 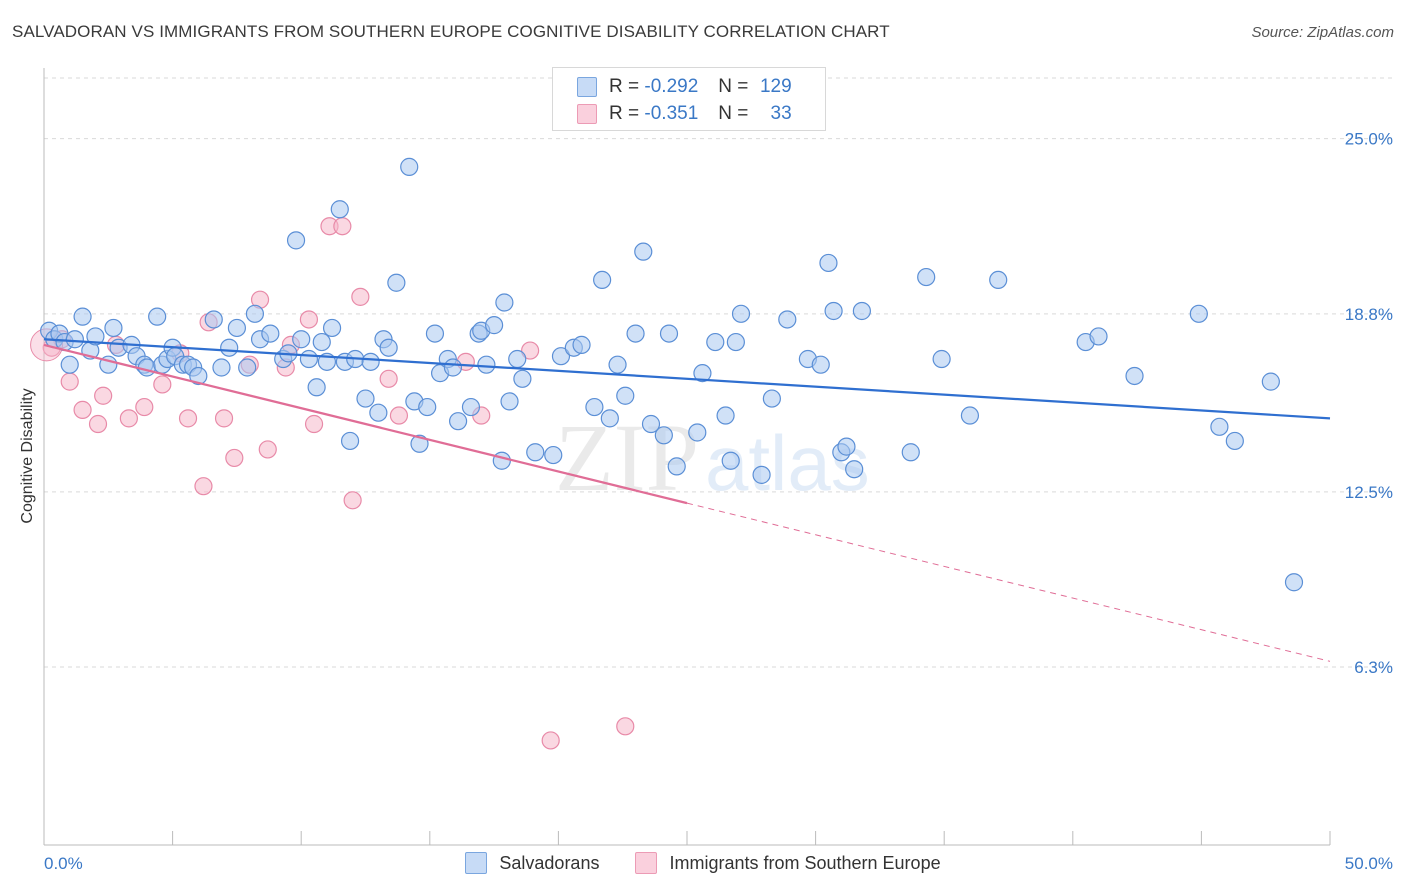 I want to click on legend-row-immigrants: R = -0.351 N = 33, so click(x=684, y=114).